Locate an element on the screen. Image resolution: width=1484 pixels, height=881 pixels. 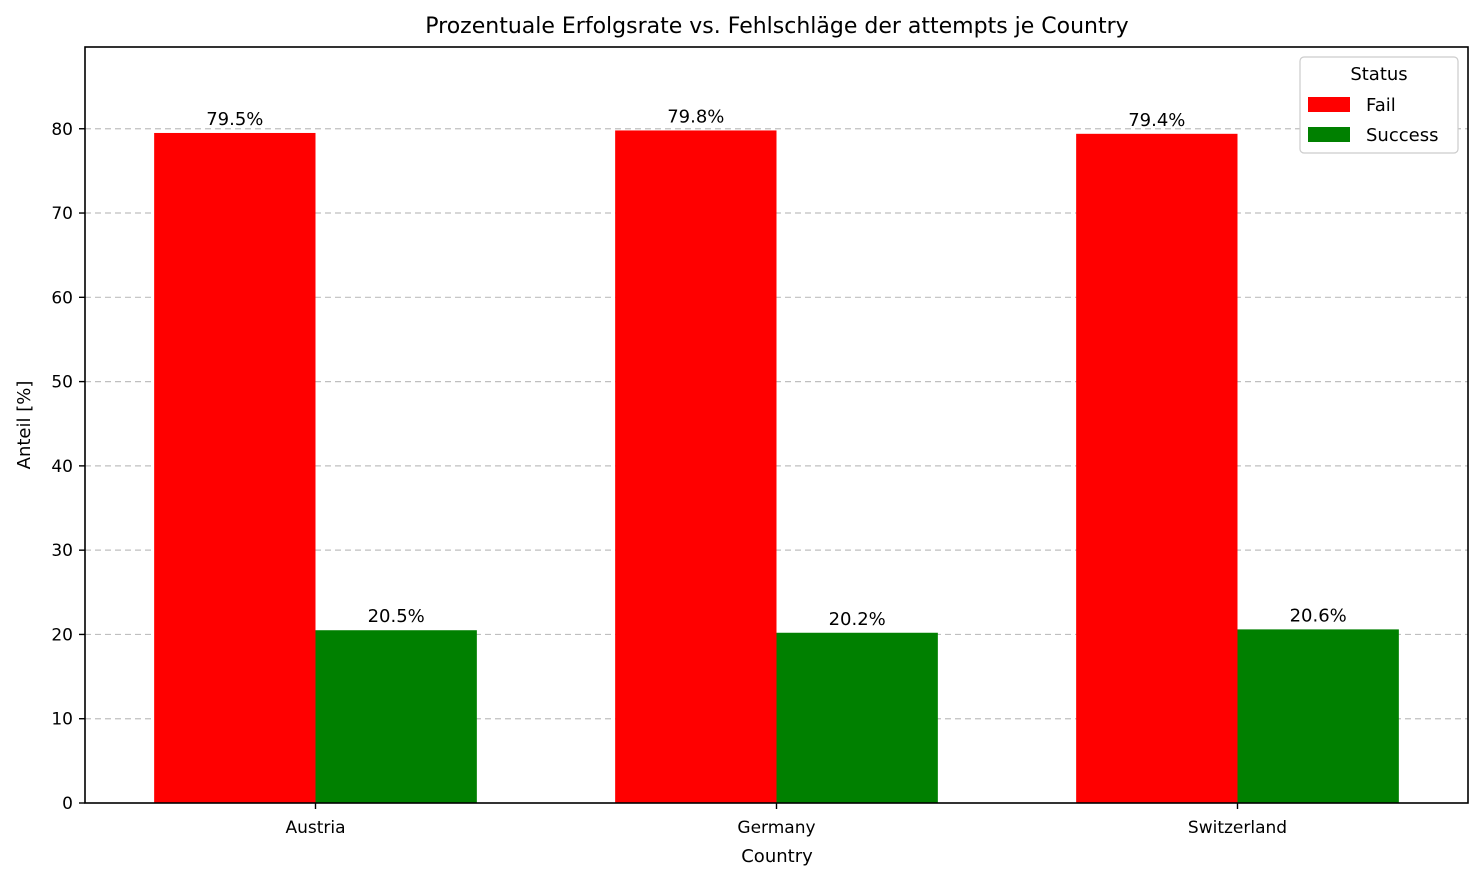
y-axis-label: Anteil [%] is located at coordinates (24, 425).